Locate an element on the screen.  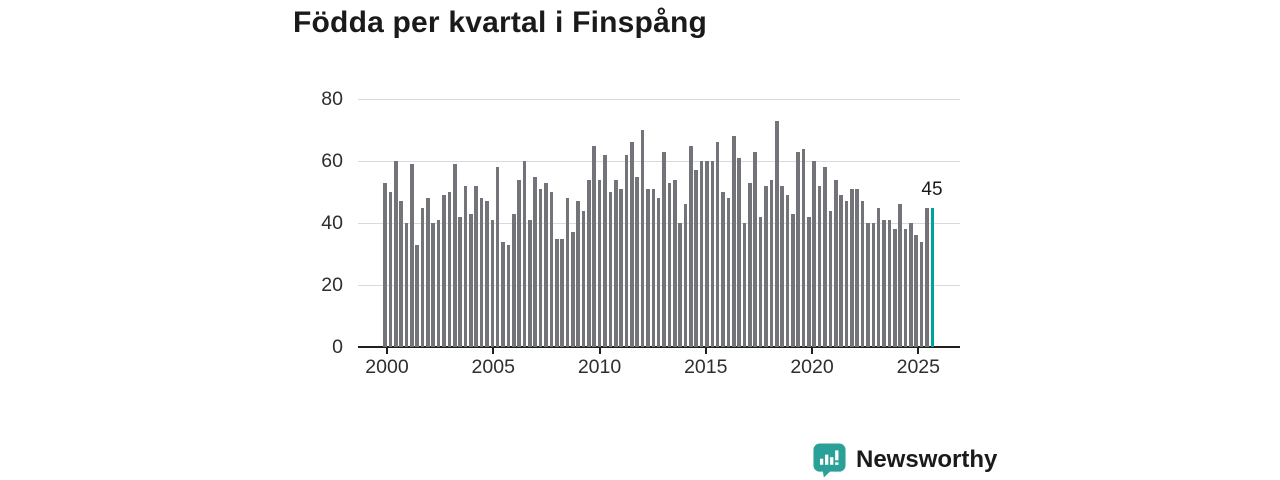
x-axis-tick-label: 2000 is located at coordinates (387, 367).